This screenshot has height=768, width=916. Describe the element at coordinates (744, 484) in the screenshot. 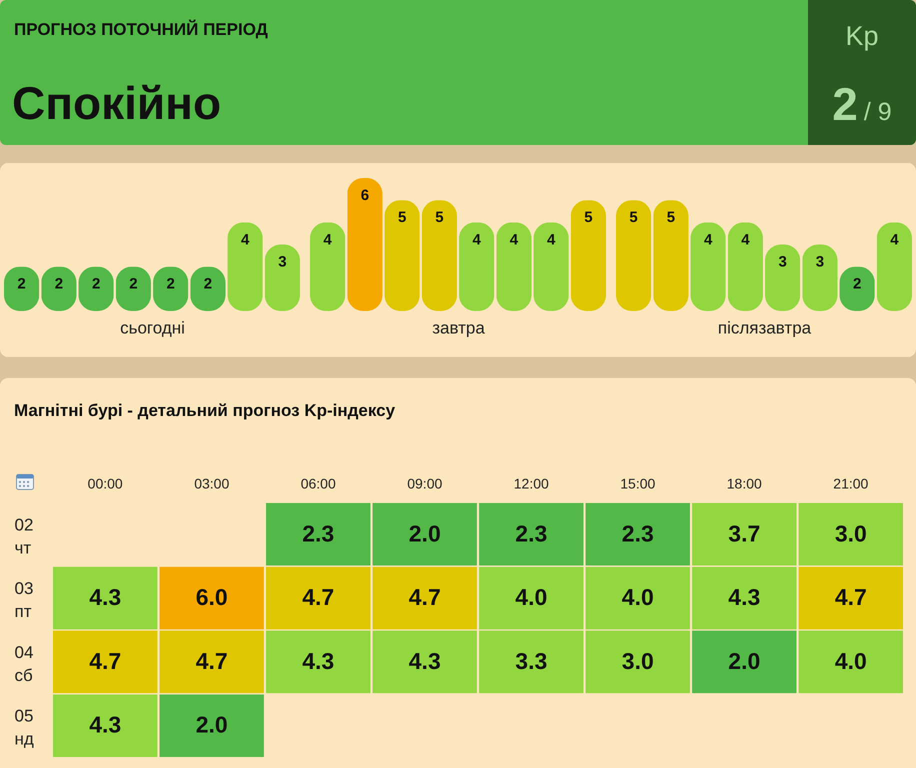

I see `x-tick-label: 18:00` at that location.